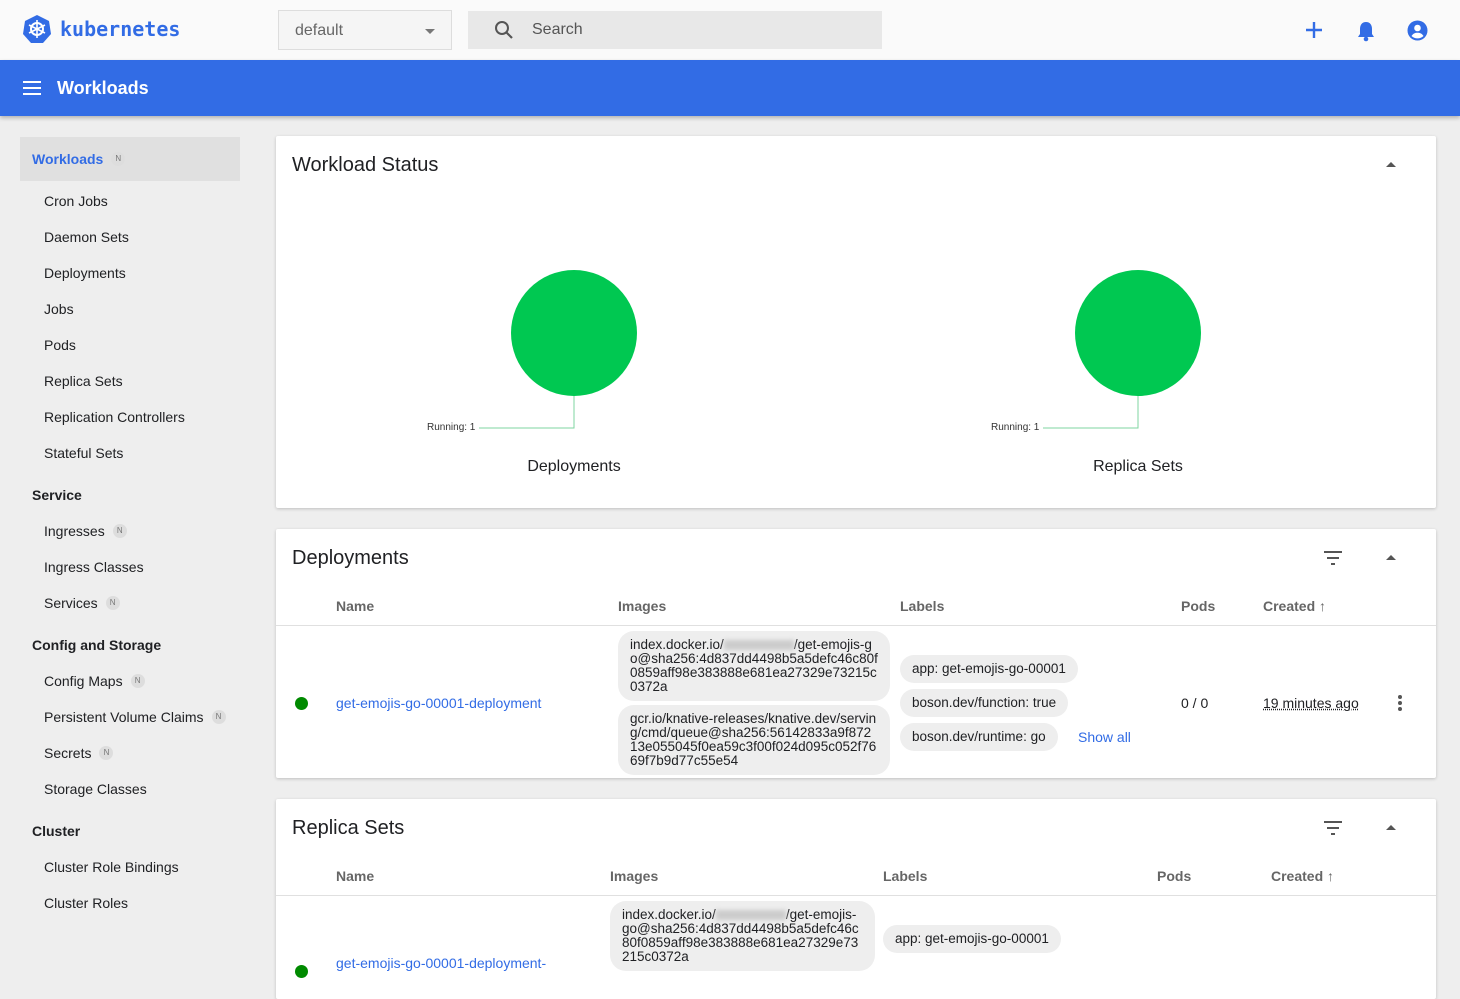  I want to click on plus-icon, so click(1314, 30).